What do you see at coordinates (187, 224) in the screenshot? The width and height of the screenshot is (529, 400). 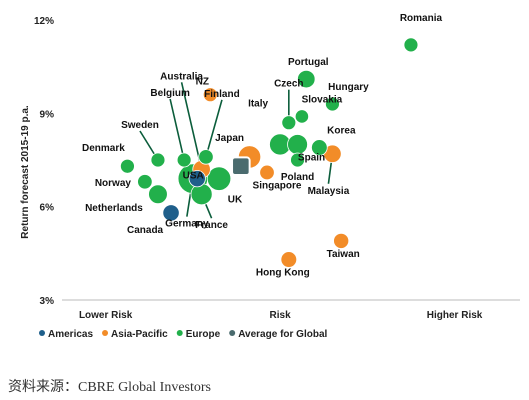 I see `label-germany: Germany` at bounding box center [187, 224].